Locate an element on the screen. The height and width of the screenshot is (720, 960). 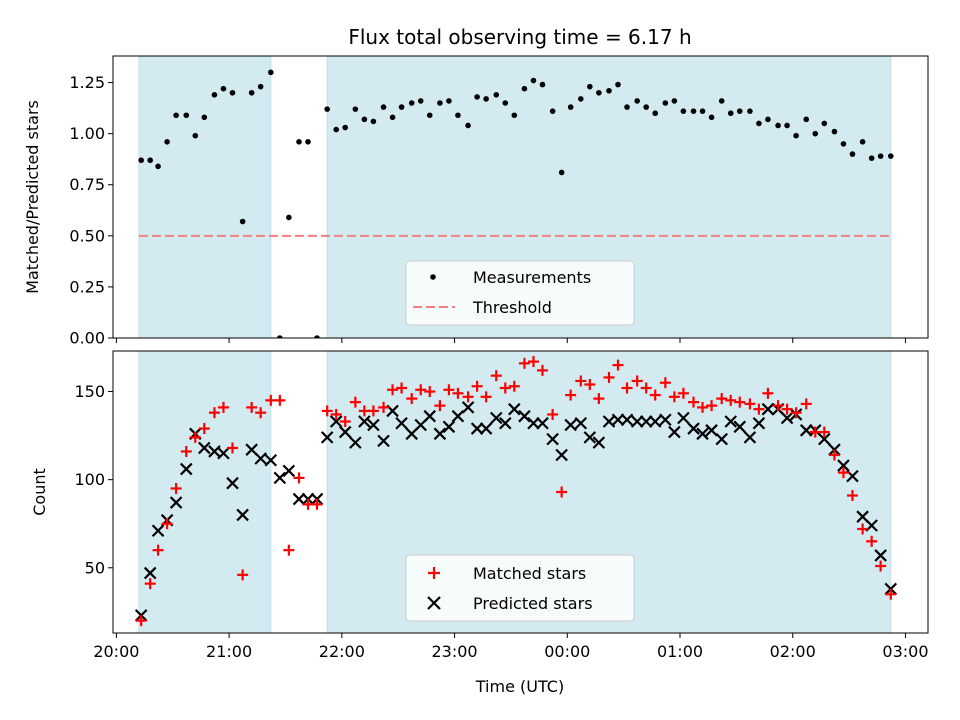
top-y-axis-label: Matched/Predicted stars is located at coordinates (32, 197).